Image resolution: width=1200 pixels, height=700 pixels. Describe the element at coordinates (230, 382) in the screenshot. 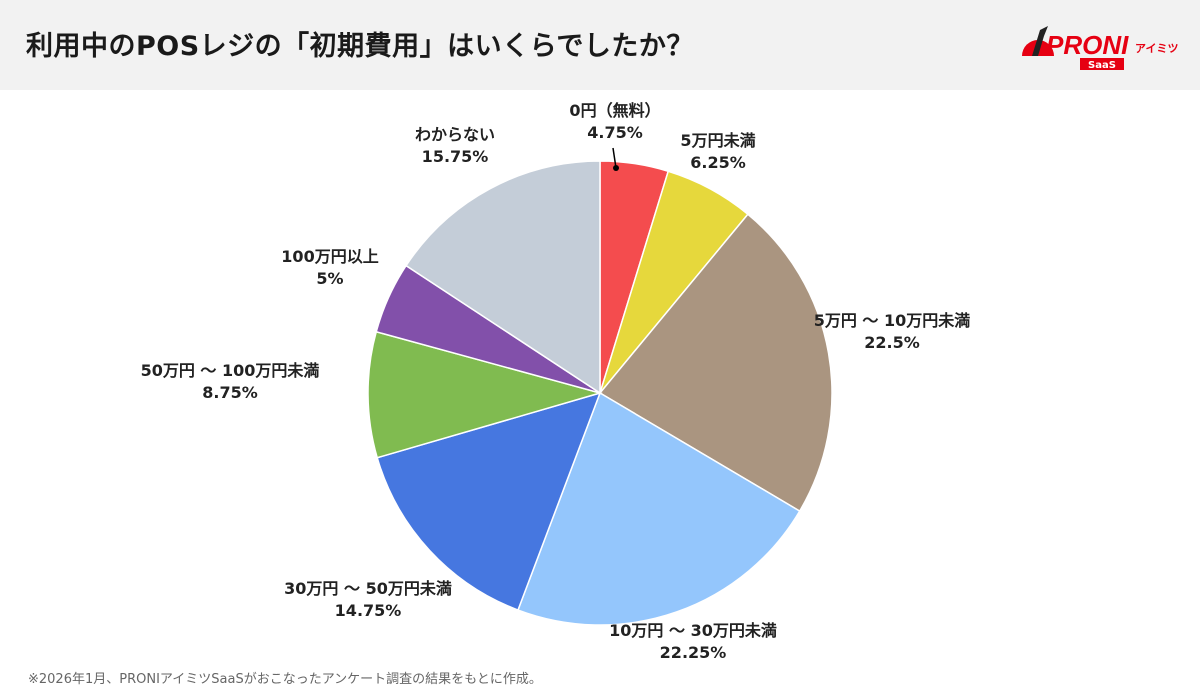

I see `slice-label: 50万円 ～ 100万円未満 8.75%` at that location.